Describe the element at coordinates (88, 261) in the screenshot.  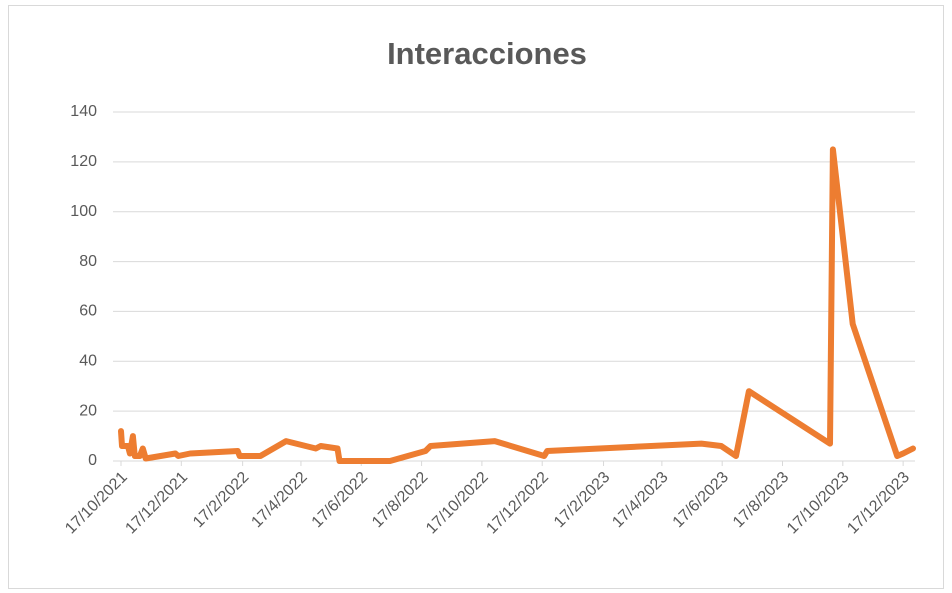
I see `y-tick-label: 80` at that location.